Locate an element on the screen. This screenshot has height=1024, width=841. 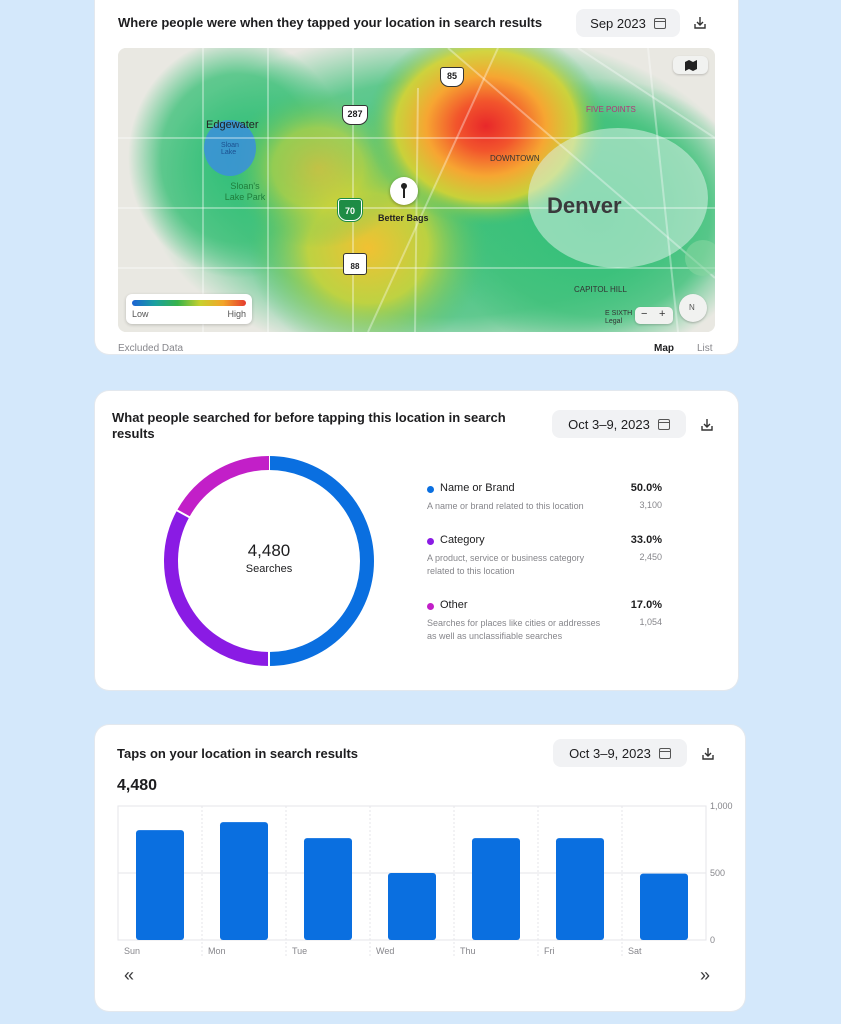
legend-low-label: Low is located at coordinates (140, 314).